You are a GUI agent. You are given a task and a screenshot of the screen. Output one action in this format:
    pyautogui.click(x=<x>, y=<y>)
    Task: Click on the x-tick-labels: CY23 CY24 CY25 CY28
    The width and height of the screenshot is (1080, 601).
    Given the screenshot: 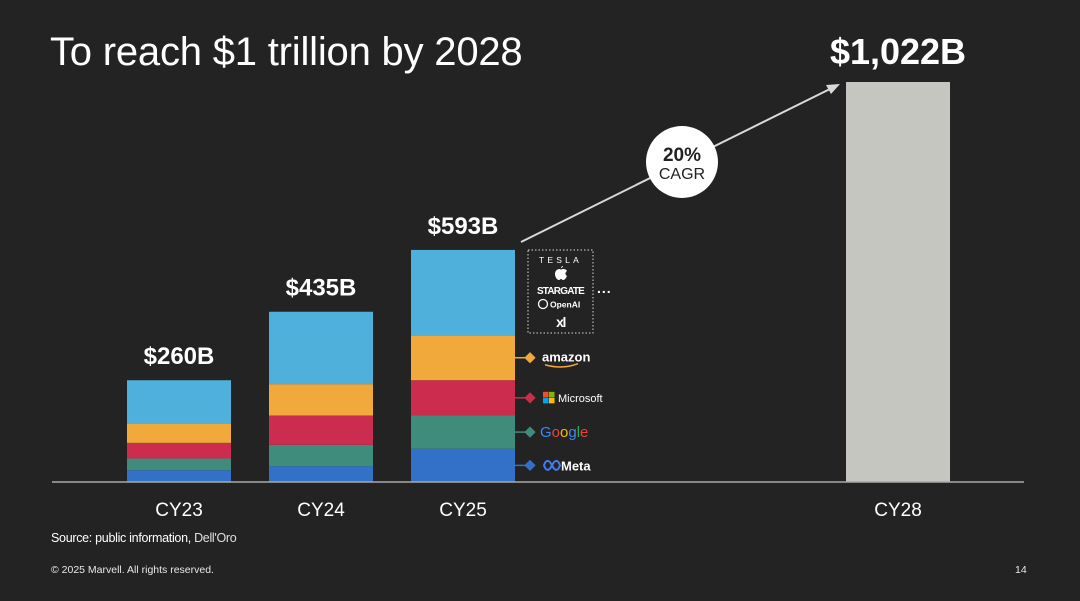 What is the action you would take?
    pyautogui.click(x=538, y=510)
    